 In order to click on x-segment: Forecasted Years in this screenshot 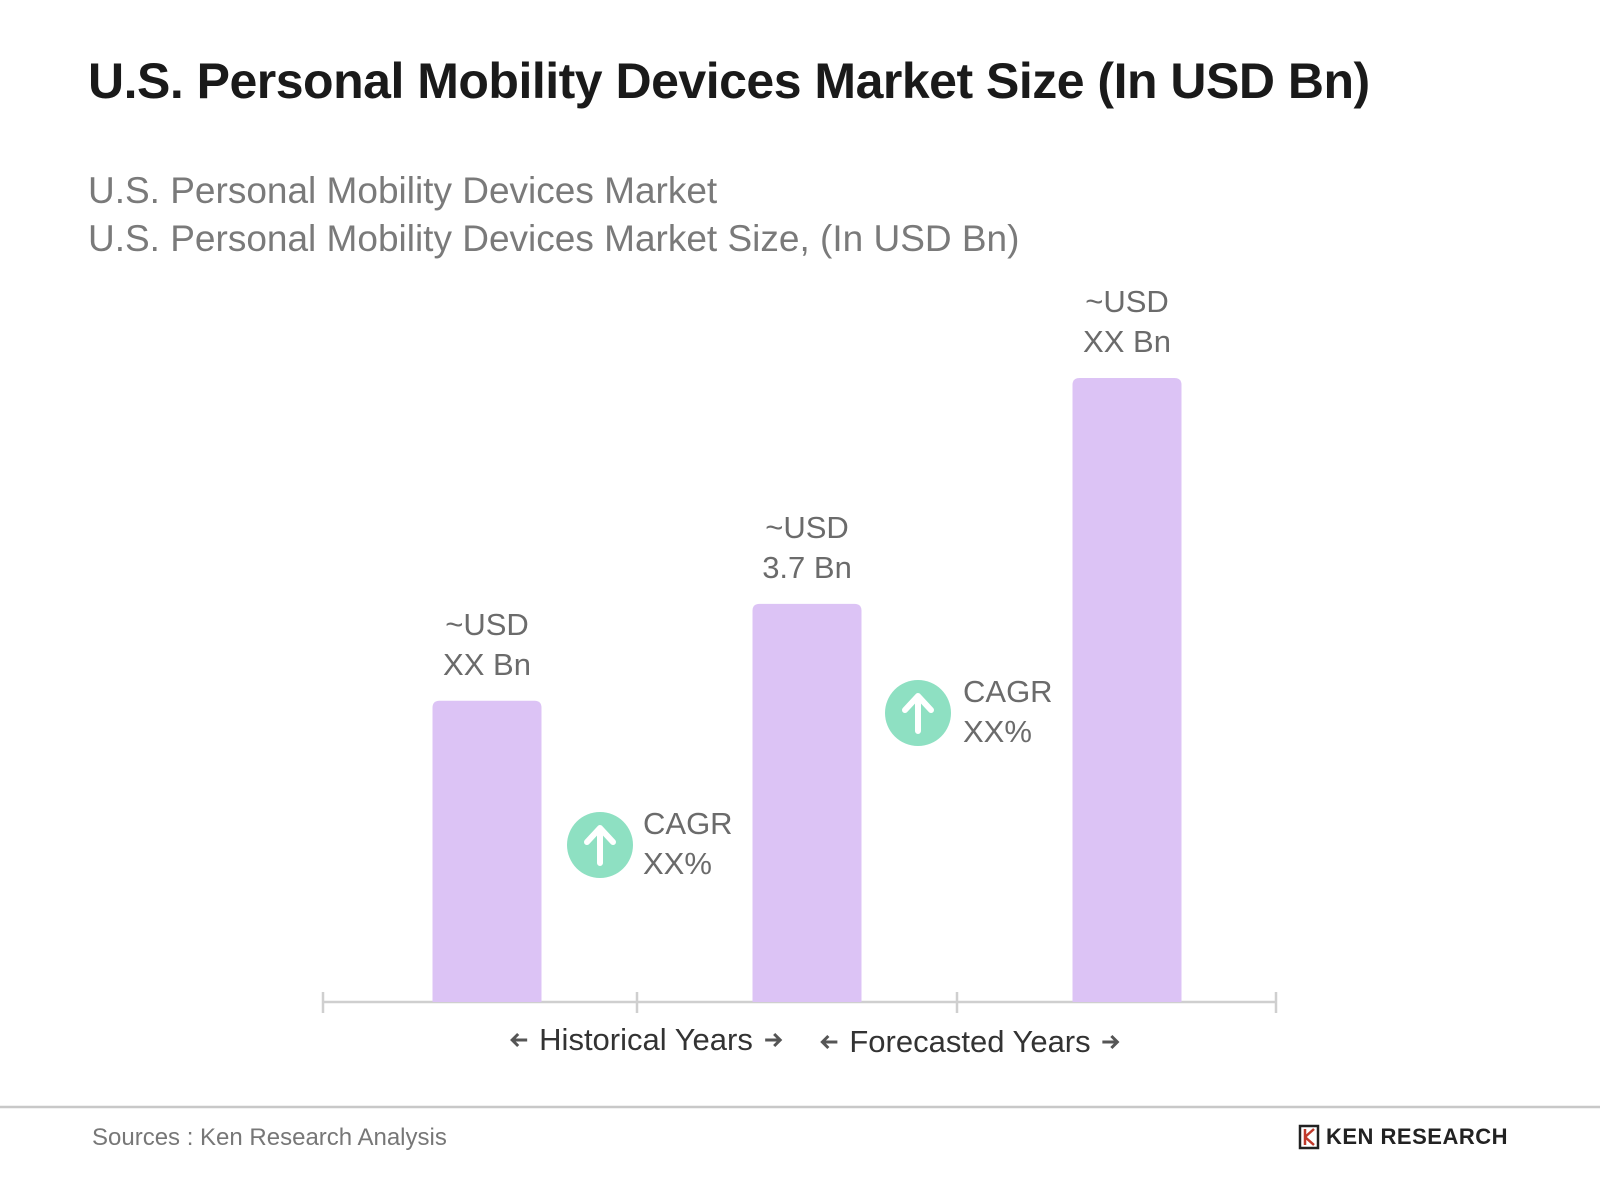, I will do `click(969, 1042)`.